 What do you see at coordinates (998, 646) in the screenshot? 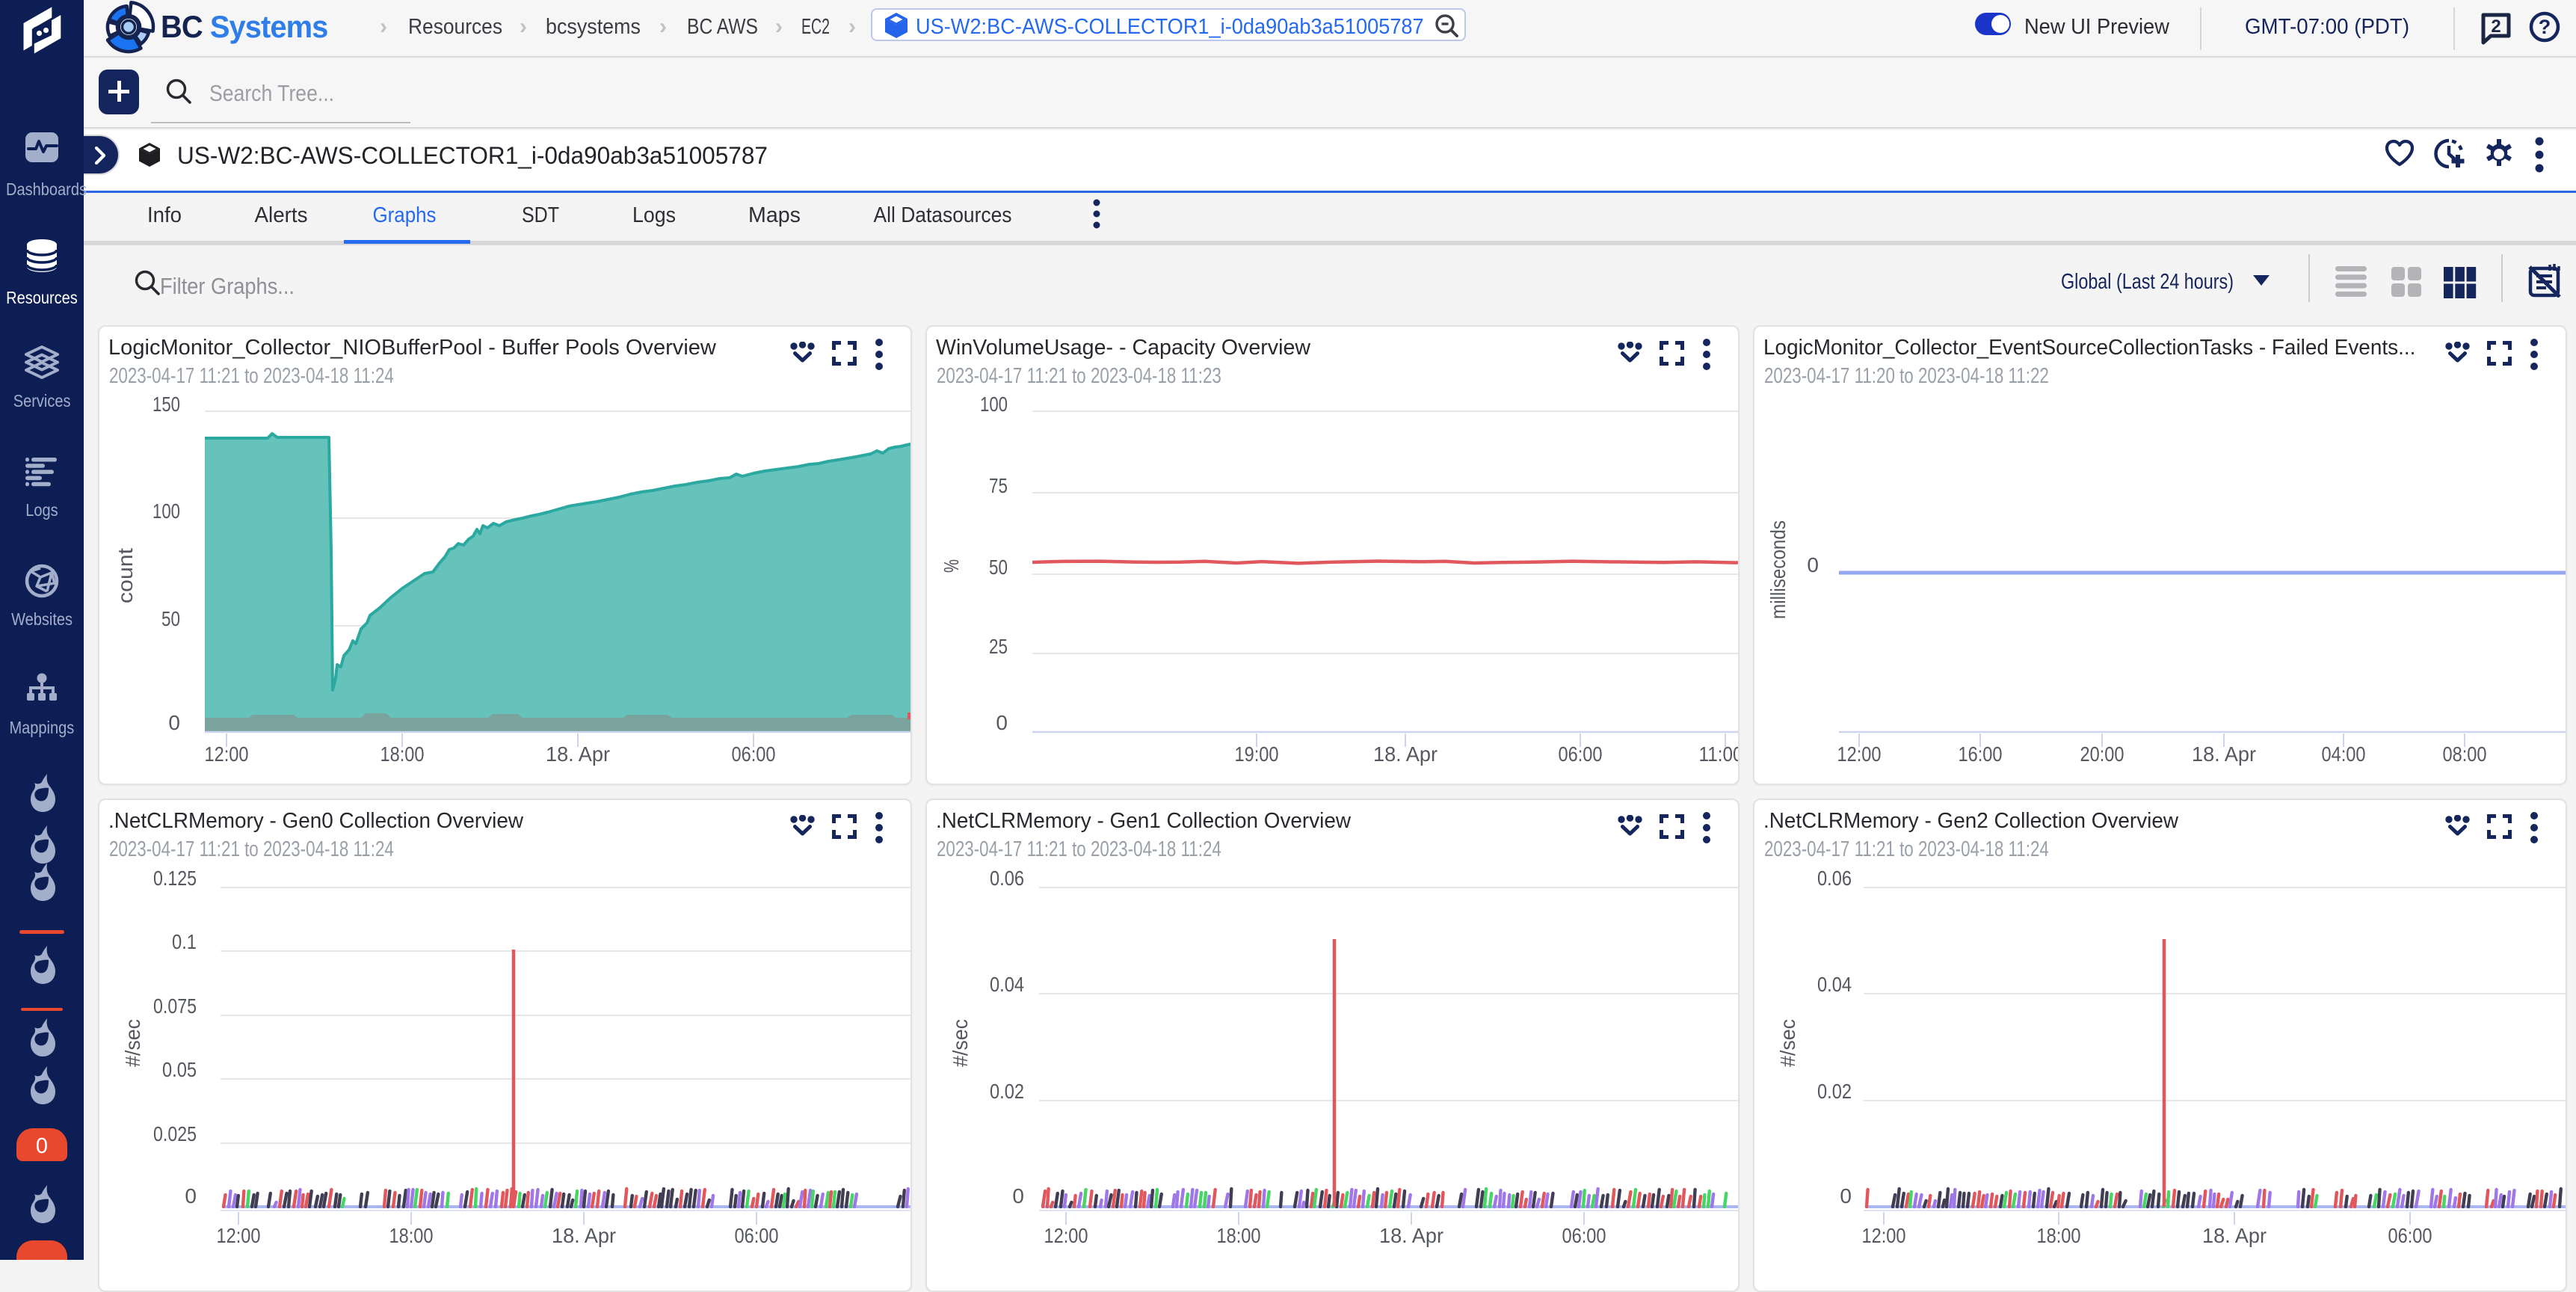
I see `svg-text: 25` at bounding box center [998, 646].